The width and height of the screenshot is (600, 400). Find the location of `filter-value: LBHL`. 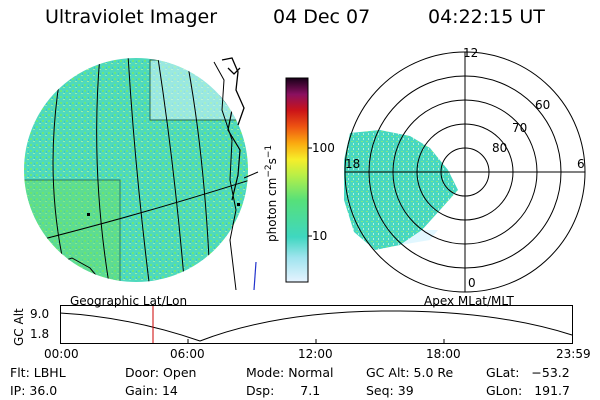

filter-value: LBHL is located at coordinates (49, 372).